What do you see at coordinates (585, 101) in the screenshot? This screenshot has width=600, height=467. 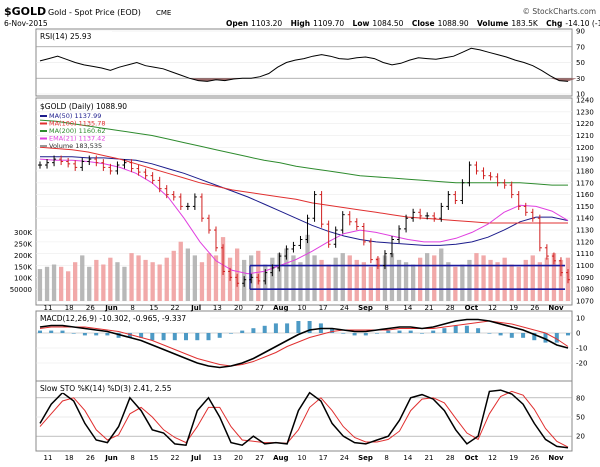 I see `price-tick-label: 1240` at bounding box center [585, 101].